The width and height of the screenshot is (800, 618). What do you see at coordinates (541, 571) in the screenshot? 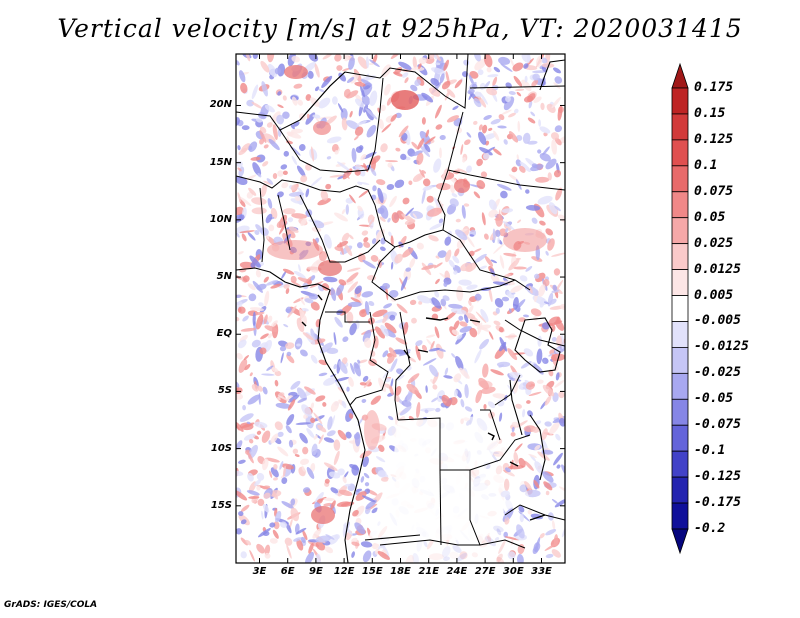
I see `lon-tick-label: 33E` at bounding box center [541, 571].